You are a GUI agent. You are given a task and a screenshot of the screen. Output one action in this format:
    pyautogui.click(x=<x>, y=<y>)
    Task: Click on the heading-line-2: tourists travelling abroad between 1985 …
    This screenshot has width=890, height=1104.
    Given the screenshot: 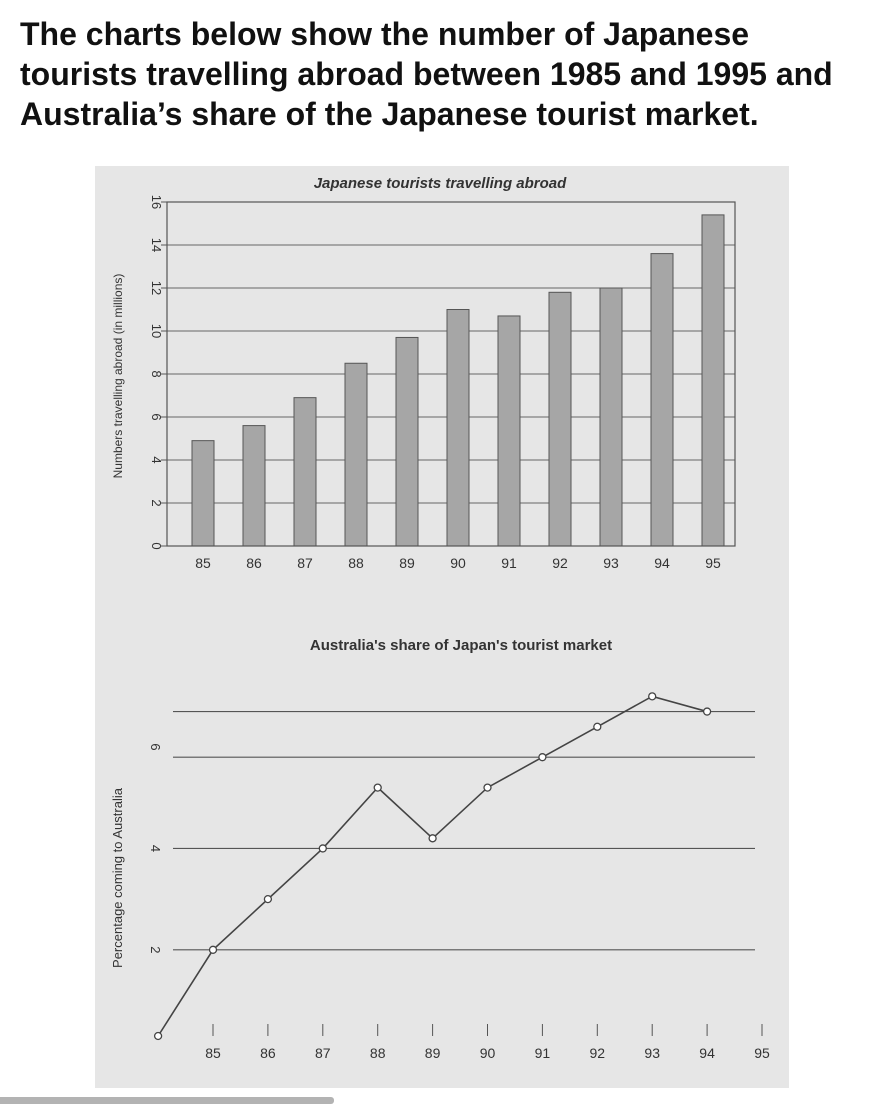 What is the action you would take?
    pyautogui.click(x=426, y=74)
    